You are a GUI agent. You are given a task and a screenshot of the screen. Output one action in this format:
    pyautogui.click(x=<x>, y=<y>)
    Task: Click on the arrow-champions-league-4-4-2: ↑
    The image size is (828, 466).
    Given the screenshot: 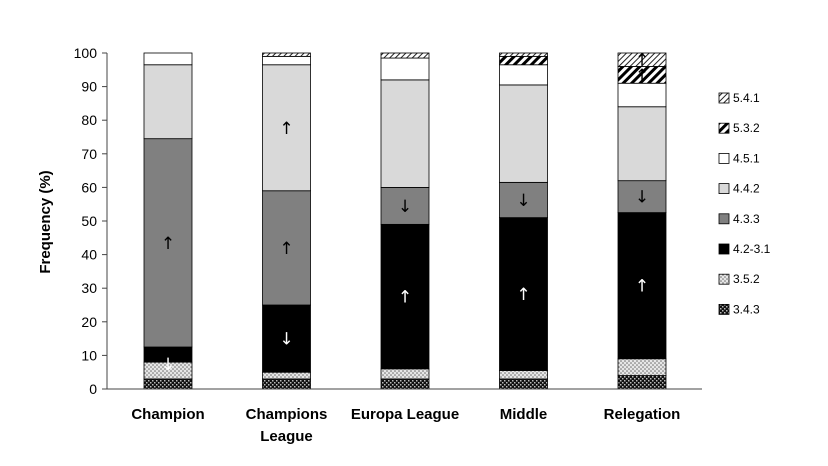 What is the action you would take?
    pyautogui.click(x=286, y=129)
    